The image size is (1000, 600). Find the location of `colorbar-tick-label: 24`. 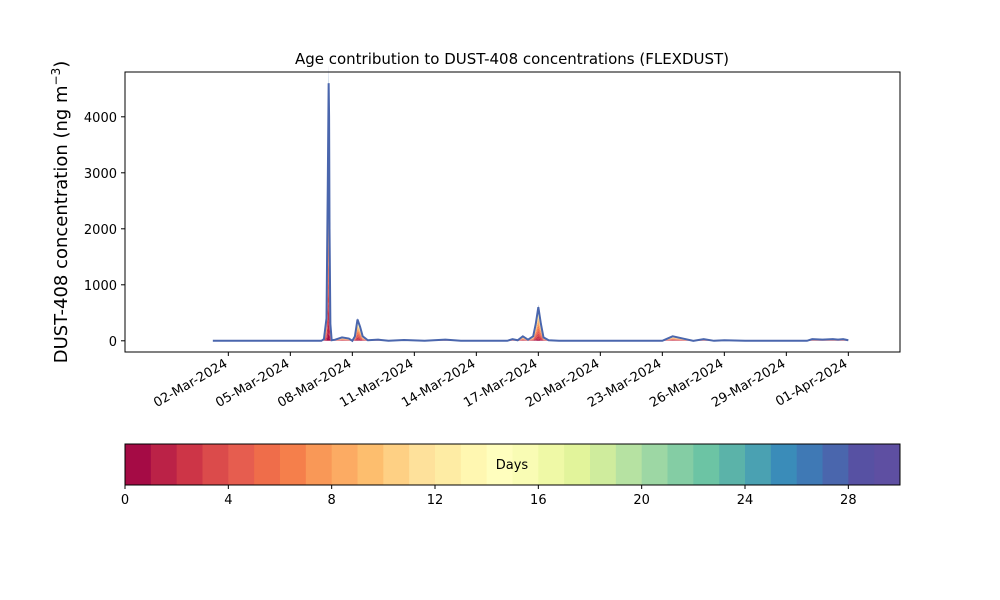

colorbar-tick-label: 24 is located at coordinates (745, 500).